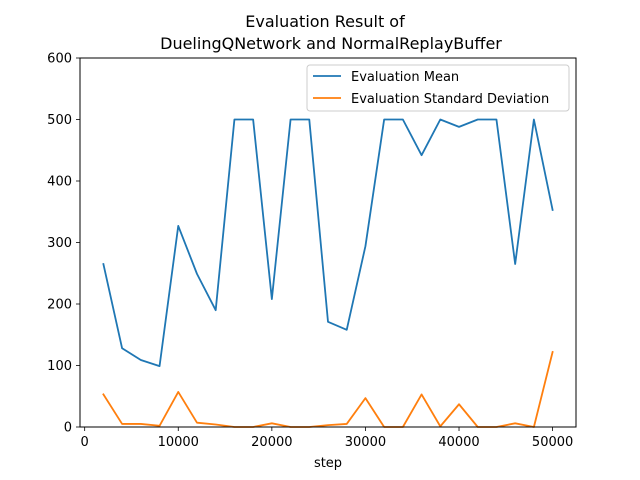  What do you see at coordinates (59, 120) in the screenshot?
I see `y-tick-label: 500` at bounding box center [59, 120].